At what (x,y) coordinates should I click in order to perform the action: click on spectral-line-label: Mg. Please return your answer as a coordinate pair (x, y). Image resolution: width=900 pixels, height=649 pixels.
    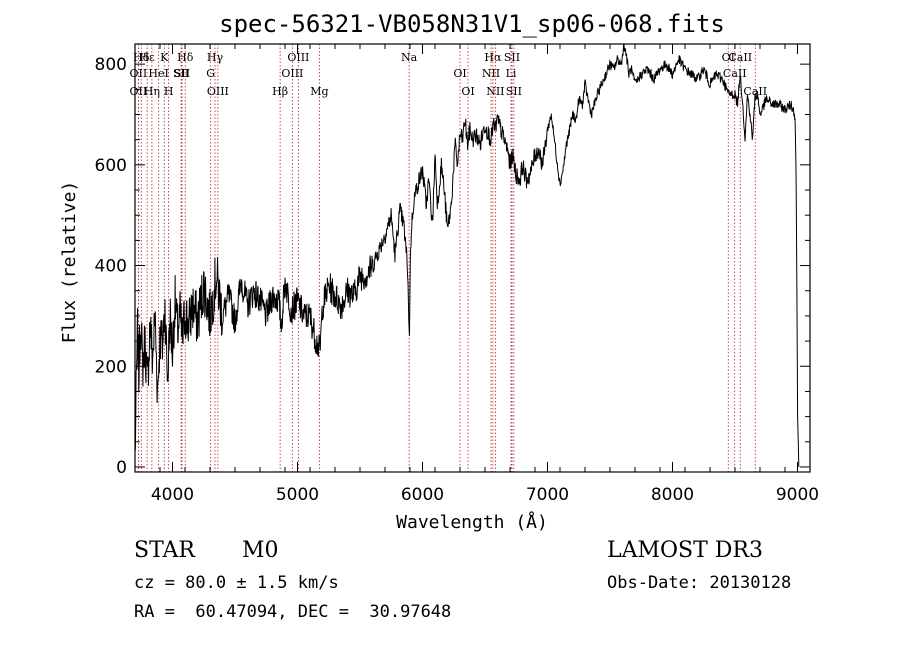
    Looking at the image, I should click on (319, 91).